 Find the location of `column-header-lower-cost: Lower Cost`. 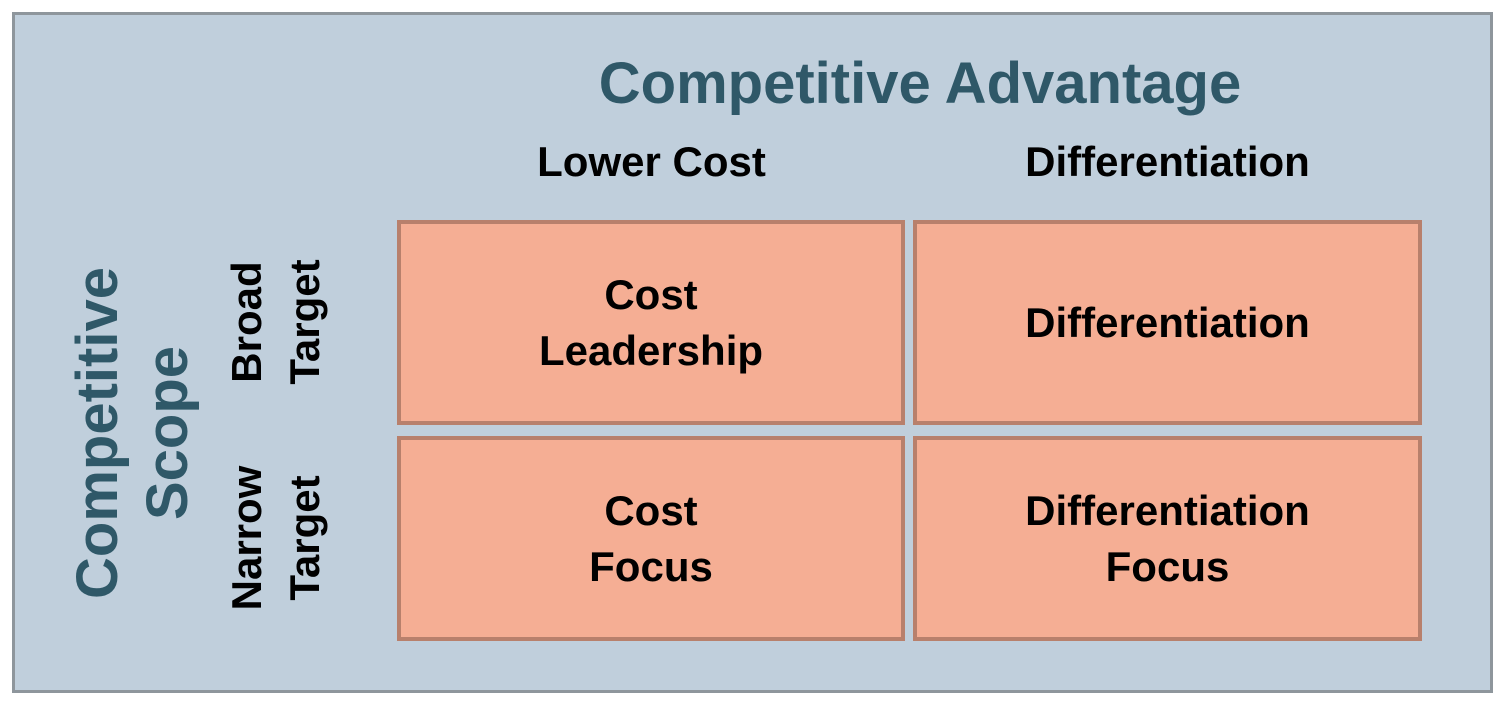

column-header-lower-cost: Lower Cost is located at coordinates (651, 161).